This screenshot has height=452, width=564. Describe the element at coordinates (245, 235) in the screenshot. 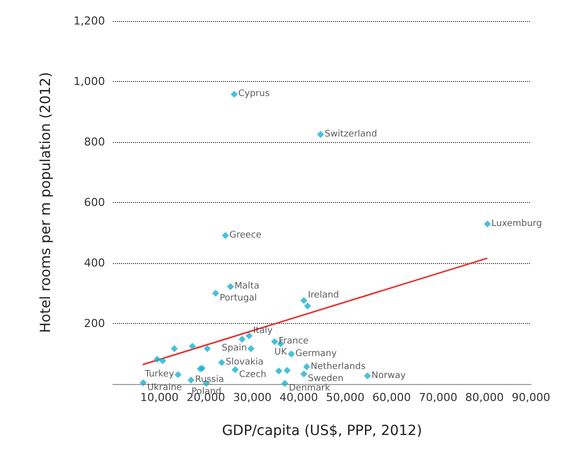

I see `annotation: Greece` at that location.